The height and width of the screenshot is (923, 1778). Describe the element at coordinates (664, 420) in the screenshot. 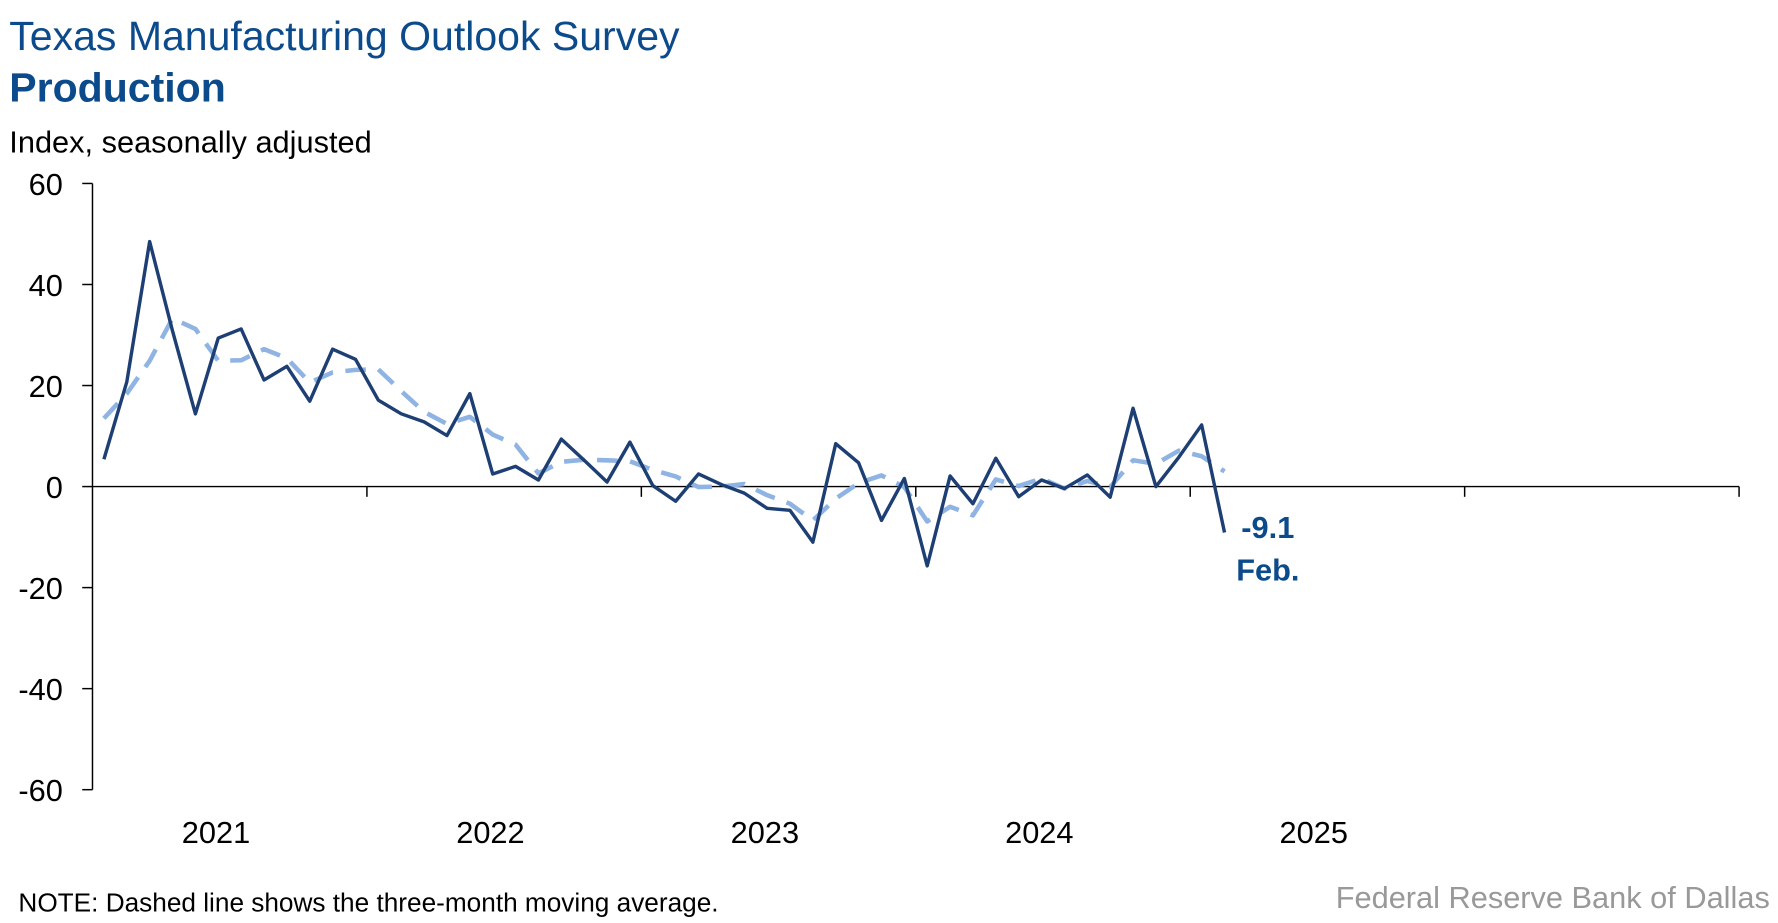

I see `moving-average-line` at that location.